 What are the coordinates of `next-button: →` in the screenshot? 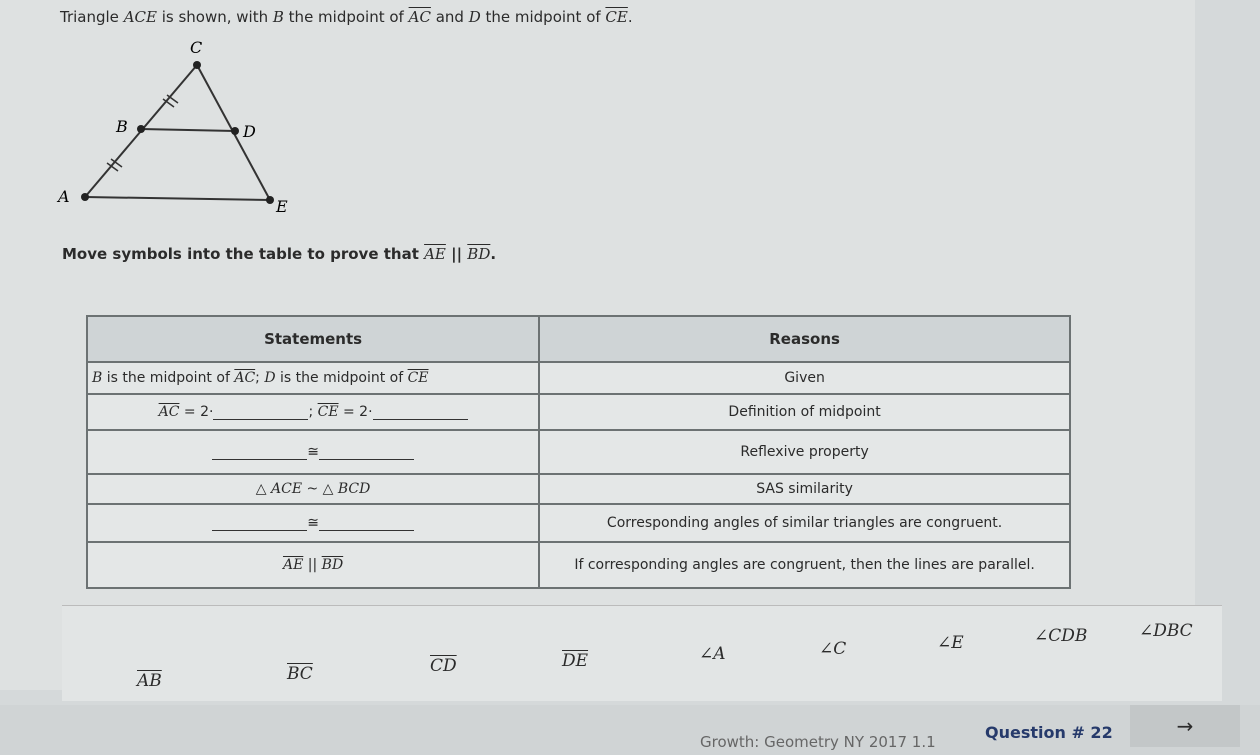 It's located at (1185, 726).